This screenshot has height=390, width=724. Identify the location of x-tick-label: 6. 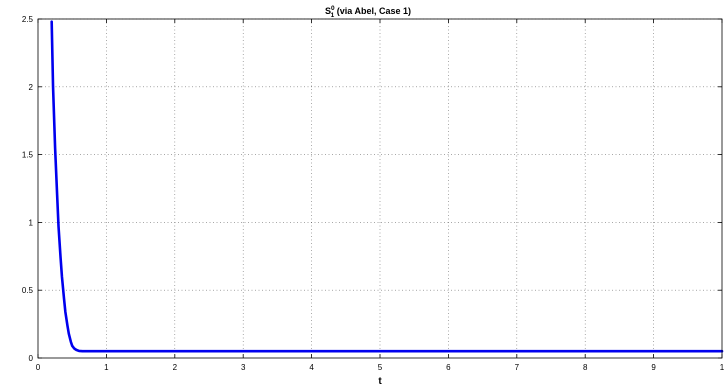
(448, 367).